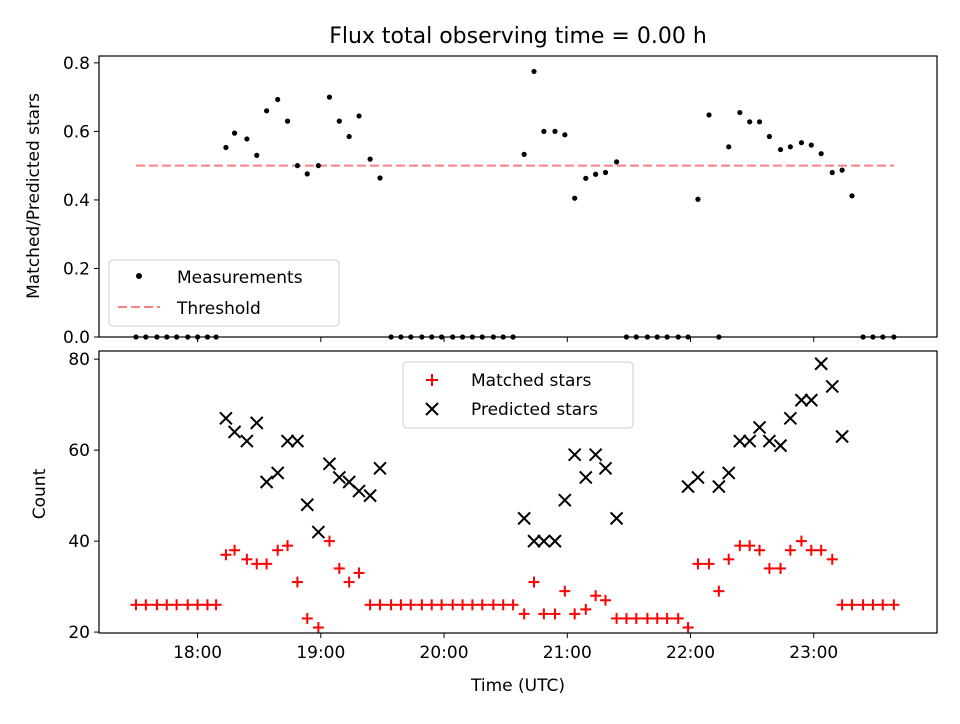  Describe the element at coordinates (432, 409) in the screenshot. I see `predicted-legend-marker` at that location.